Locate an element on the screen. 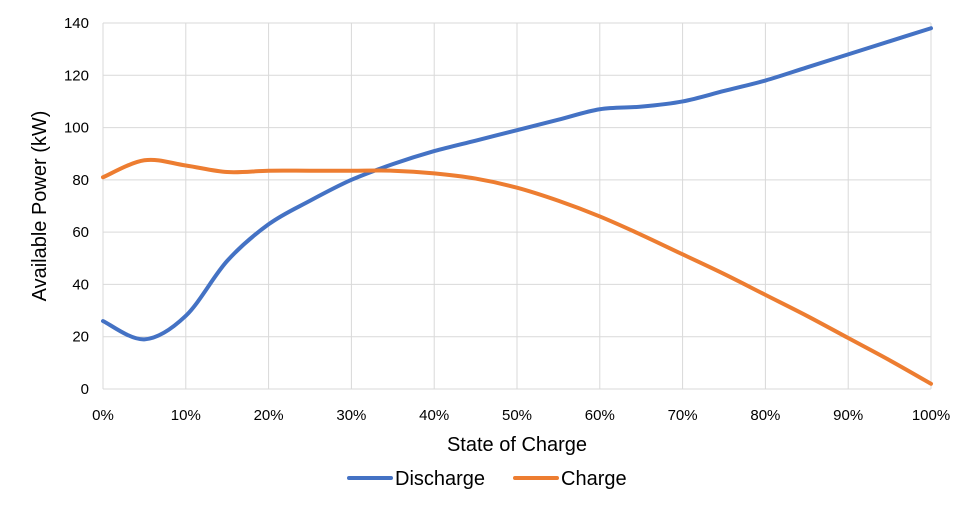 This screenshot has width=974, height=529. x-tick-label: 10% is located at coordinates (186, 415).